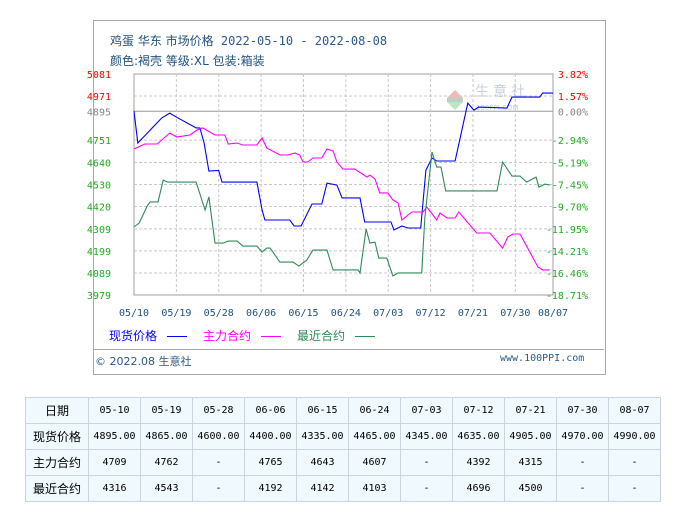 This screenshot has height=532, width=676. Describe the element at coordinates (388, 313) in the screenshot. I see `x-tick-label: 07/03` at that location.